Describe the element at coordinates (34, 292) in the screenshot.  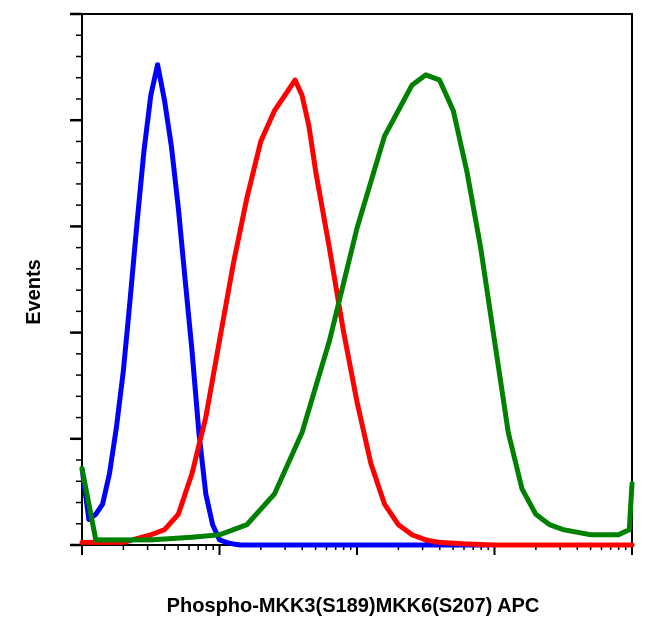
I see `y-axis-title: Events` at that location.